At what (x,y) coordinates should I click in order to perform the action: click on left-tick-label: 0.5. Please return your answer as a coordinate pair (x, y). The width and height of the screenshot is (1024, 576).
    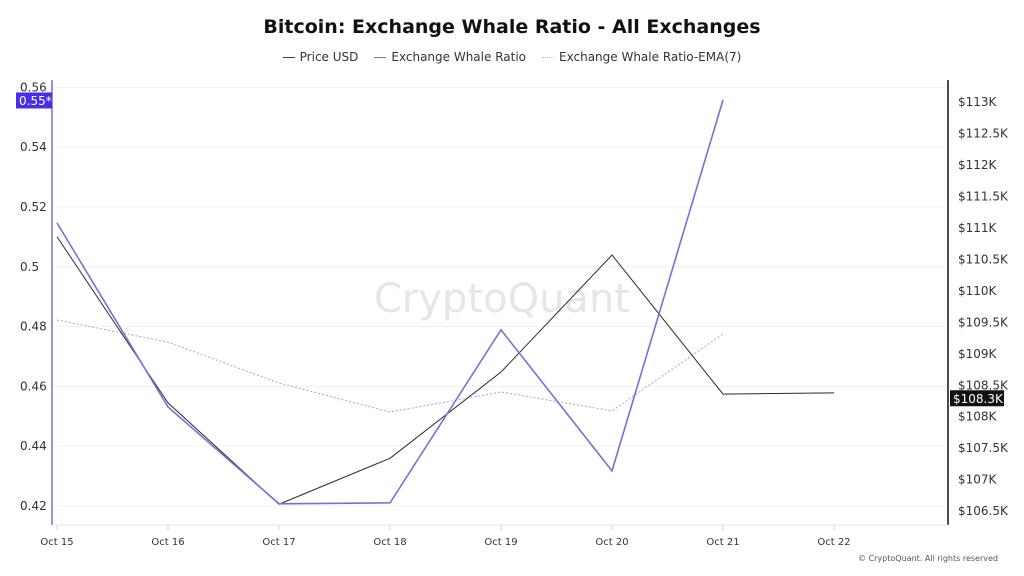
    Looking at the image, I should click on (29, 267).